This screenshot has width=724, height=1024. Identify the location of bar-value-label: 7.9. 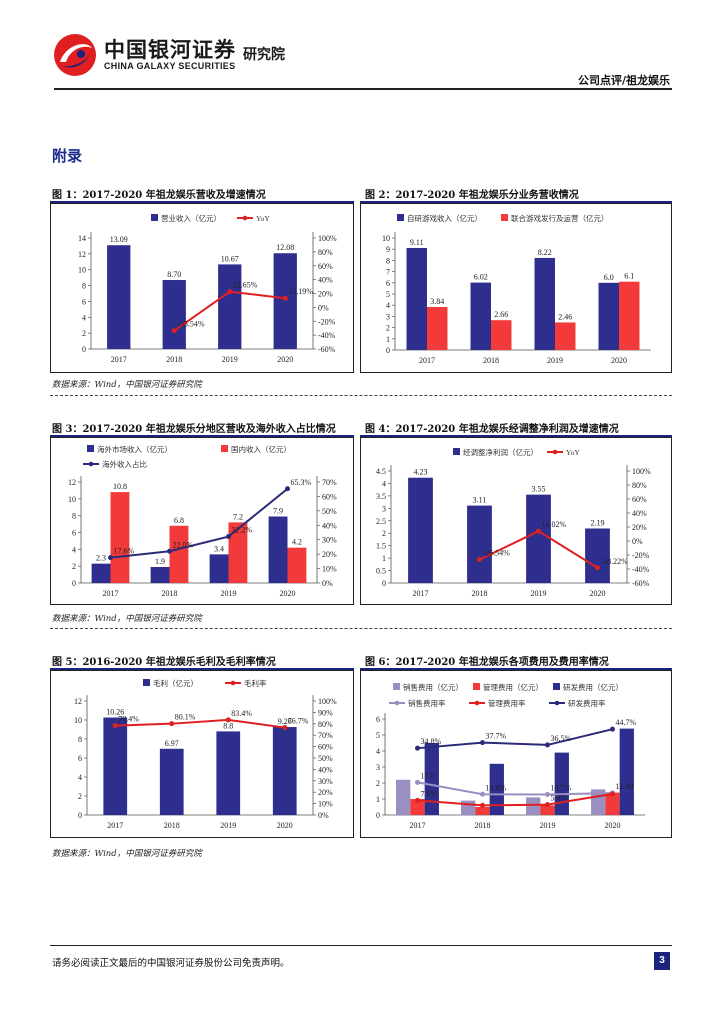
(278, 511).